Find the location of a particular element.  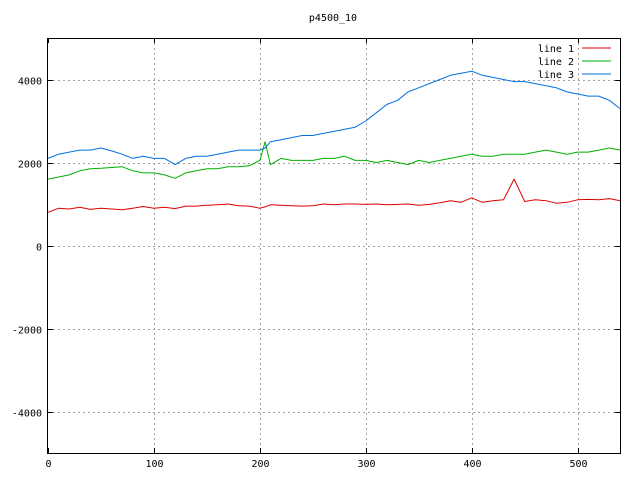

y-tick-label: 2000 is located at coordinates (30, 165).